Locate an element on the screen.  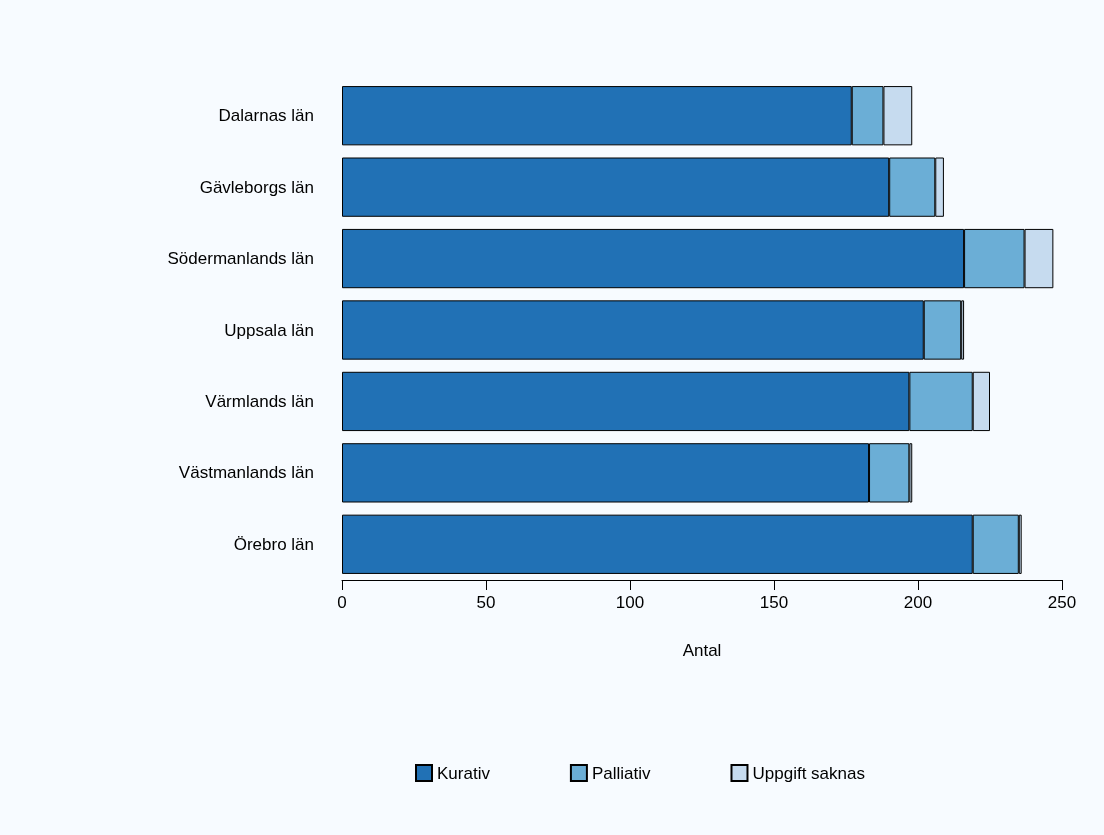
x-tick-label: 50 is located at coordinates (486, 602).